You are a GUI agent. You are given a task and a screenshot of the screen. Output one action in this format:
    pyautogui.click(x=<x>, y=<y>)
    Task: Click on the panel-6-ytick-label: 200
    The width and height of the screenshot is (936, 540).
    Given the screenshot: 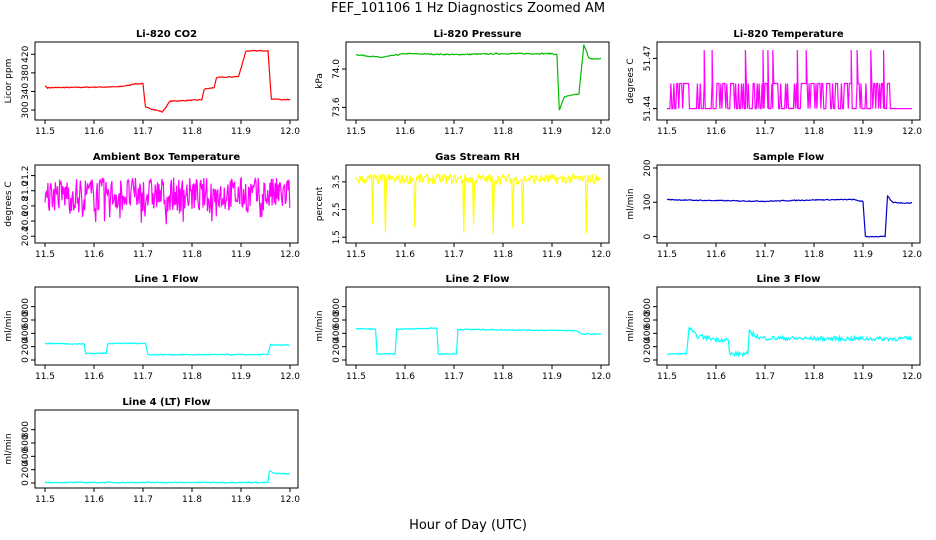 What is the action you would take?
    pyautogui.click(x=648, y=167)
    